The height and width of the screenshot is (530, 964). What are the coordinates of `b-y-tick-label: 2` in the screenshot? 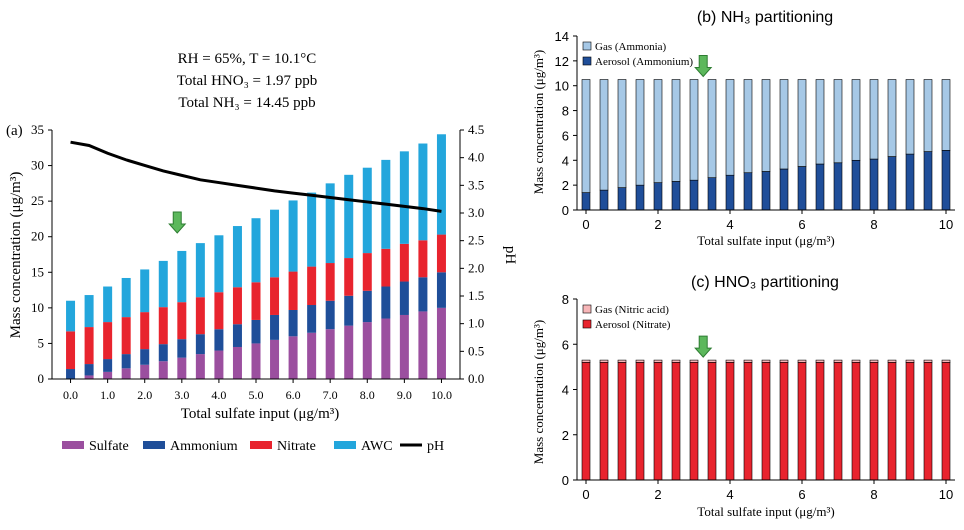 It's located at (565, 185).